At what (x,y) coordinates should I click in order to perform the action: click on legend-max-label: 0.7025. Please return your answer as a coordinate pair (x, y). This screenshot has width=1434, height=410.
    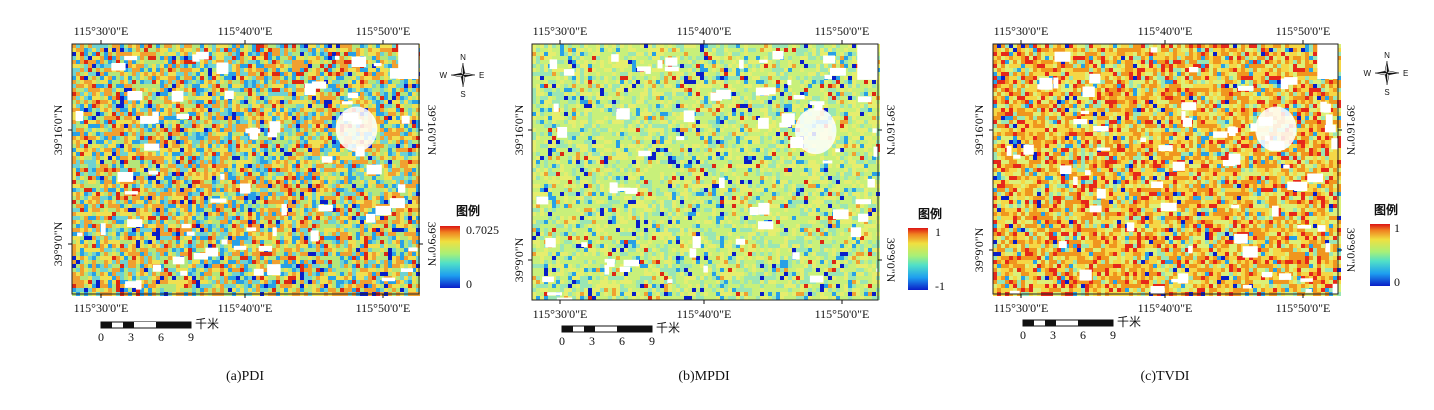
    Looking at the image, I should click on (482, 230).